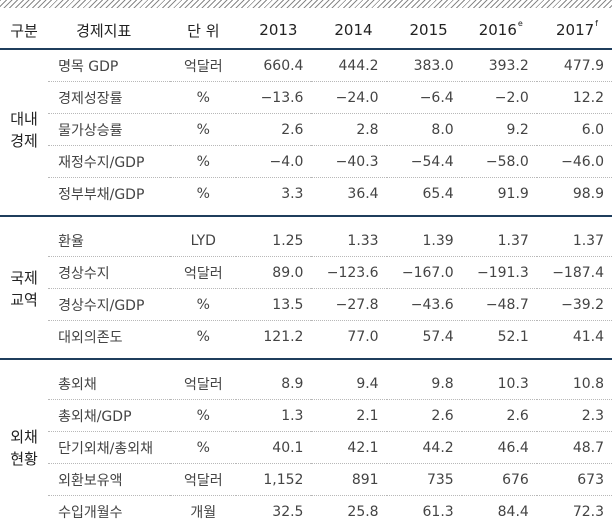  What do you see at coordinates (348, 162) in the screenshot?
I see `value-cell: −40.3` at bounding box center [348, 162].